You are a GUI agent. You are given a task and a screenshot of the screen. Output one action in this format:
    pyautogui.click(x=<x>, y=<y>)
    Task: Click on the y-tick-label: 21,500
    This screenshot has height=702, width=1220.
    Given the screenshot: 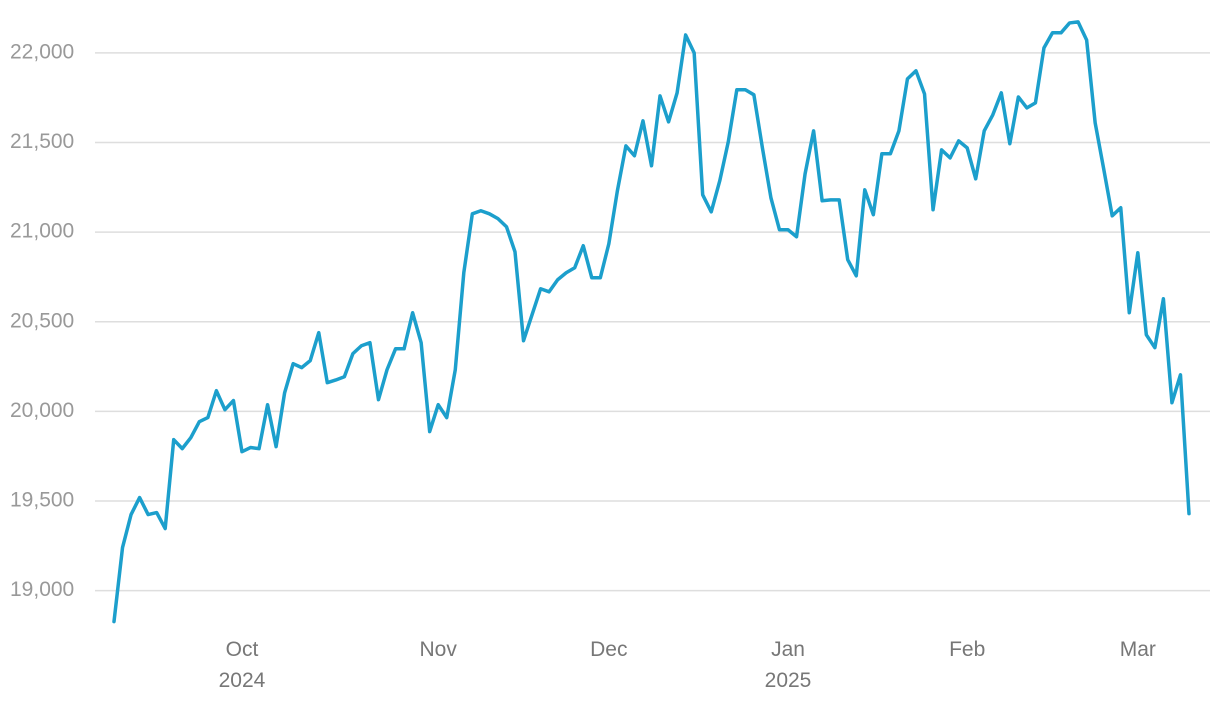 What is the action you would take?
    pyautogui.click(x=42, y=141)
    